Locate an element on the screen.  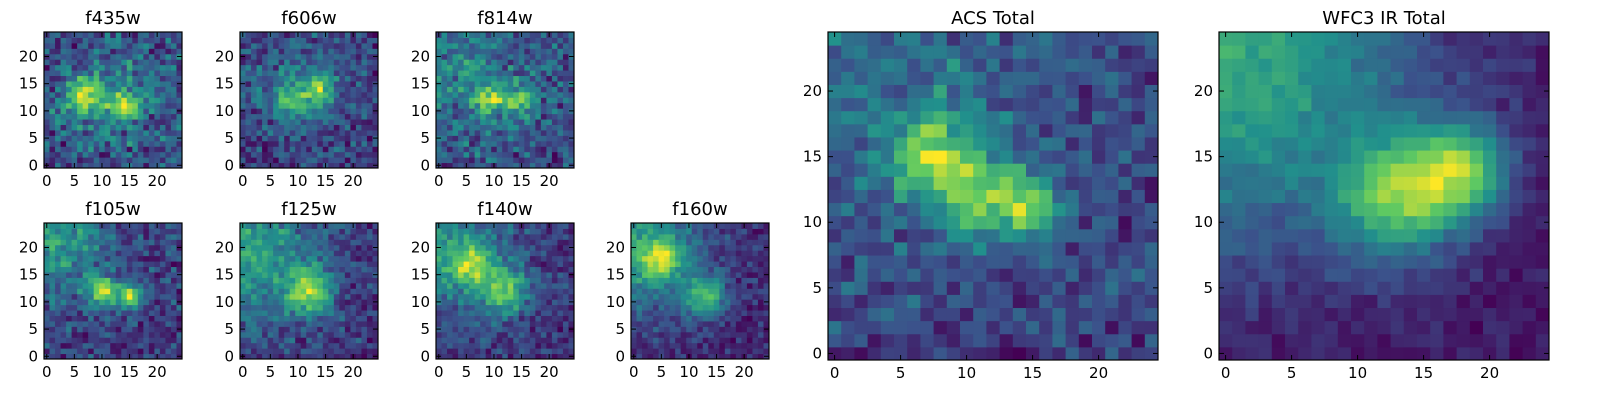
y-tick-label: 20 is located at coordinates (615, 247).